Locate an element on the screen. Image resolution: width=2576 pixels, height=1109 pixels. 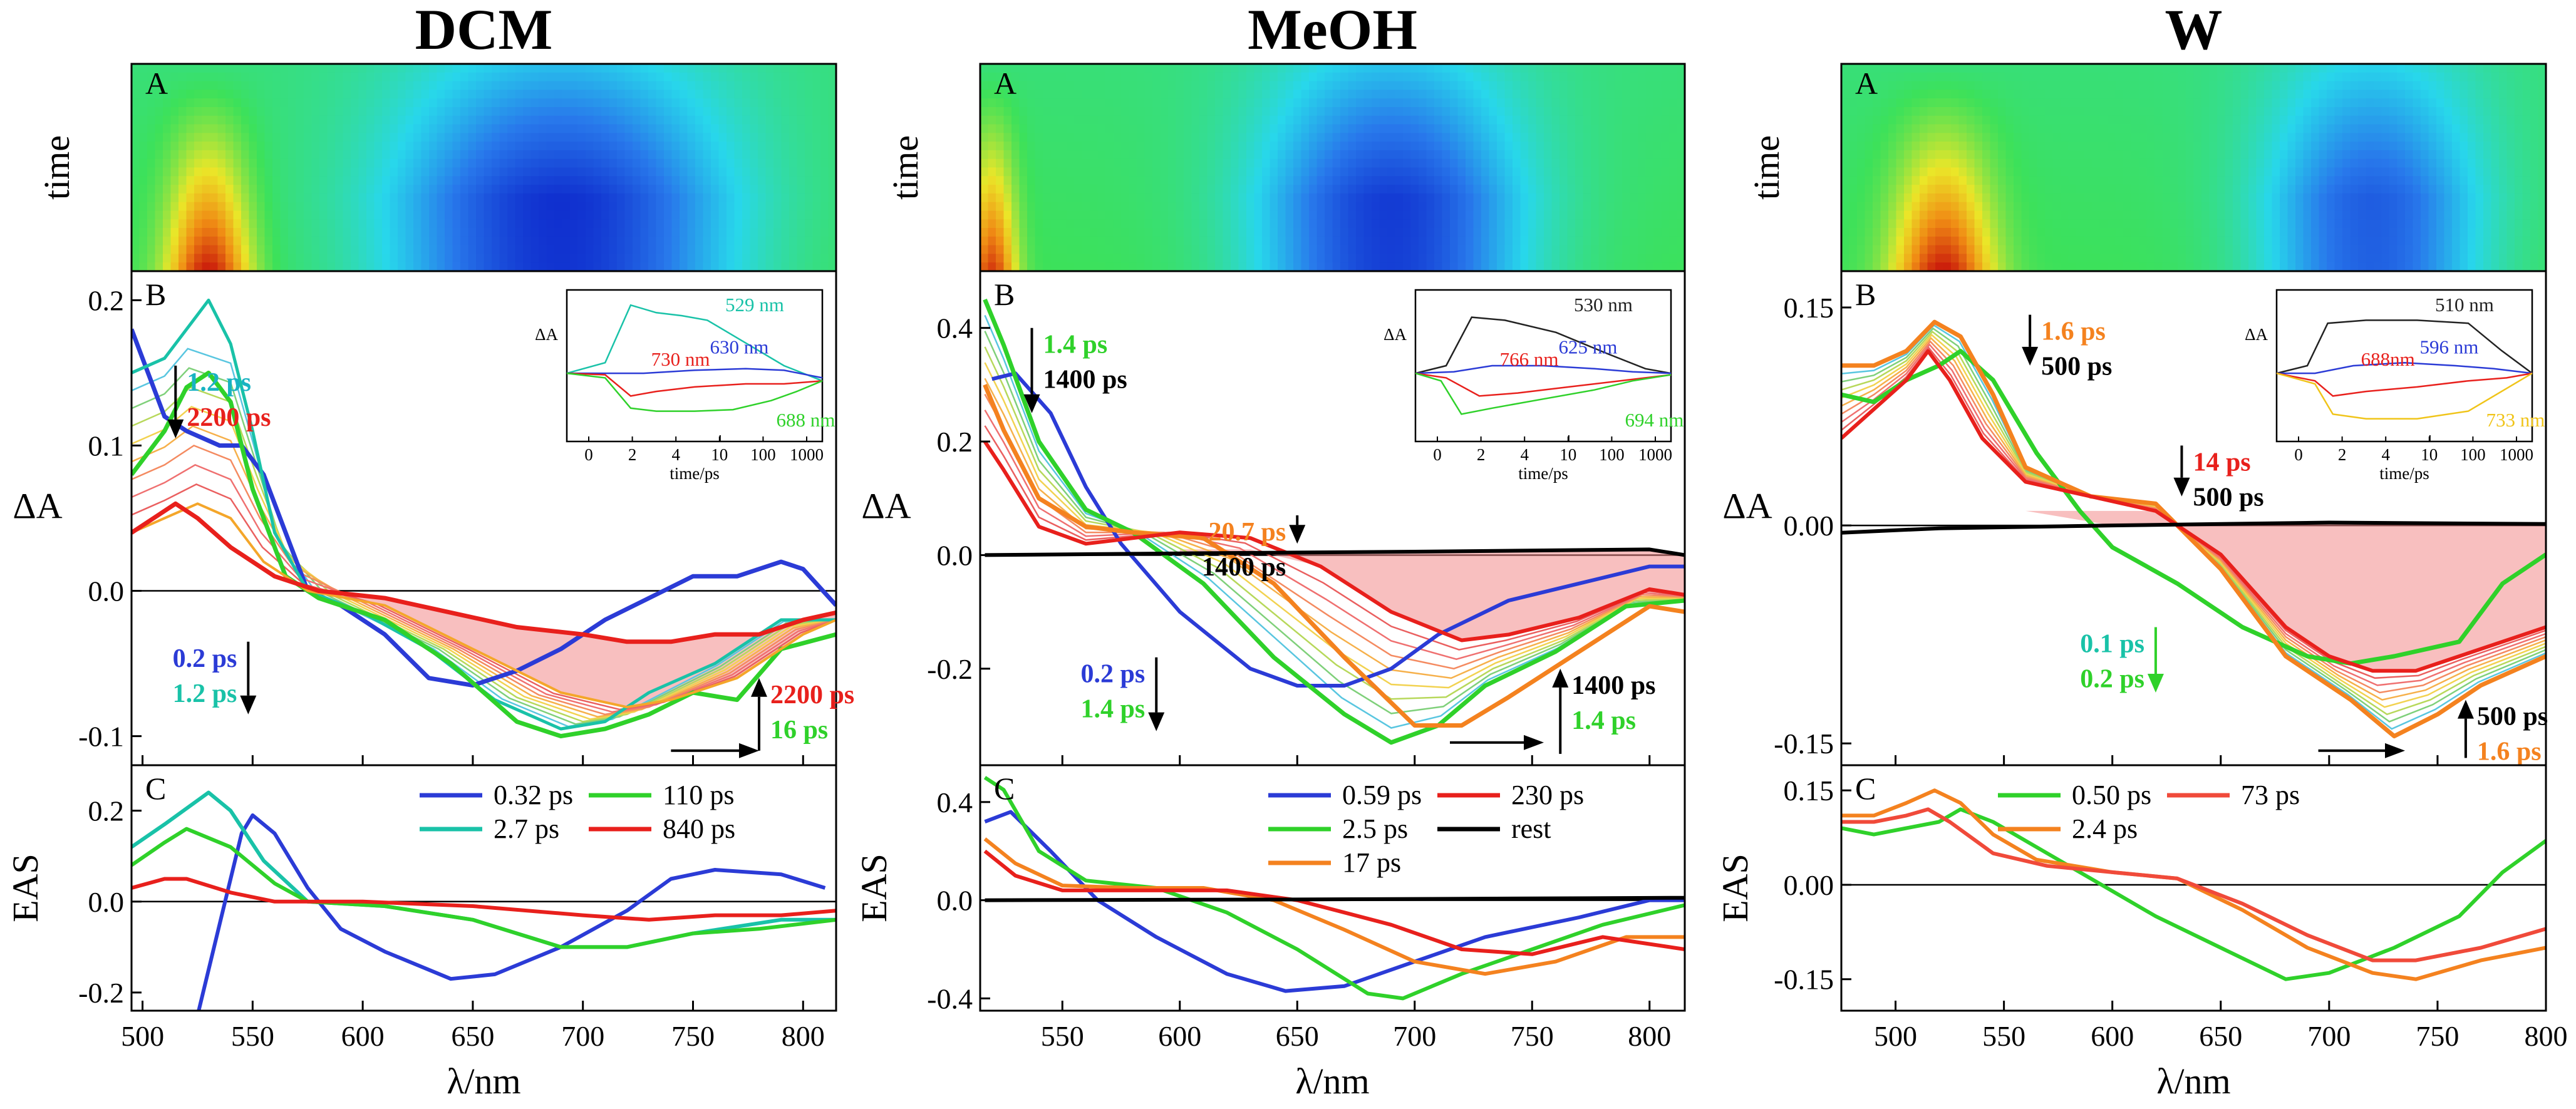
inset-frame is located at coordinates (695, 366).